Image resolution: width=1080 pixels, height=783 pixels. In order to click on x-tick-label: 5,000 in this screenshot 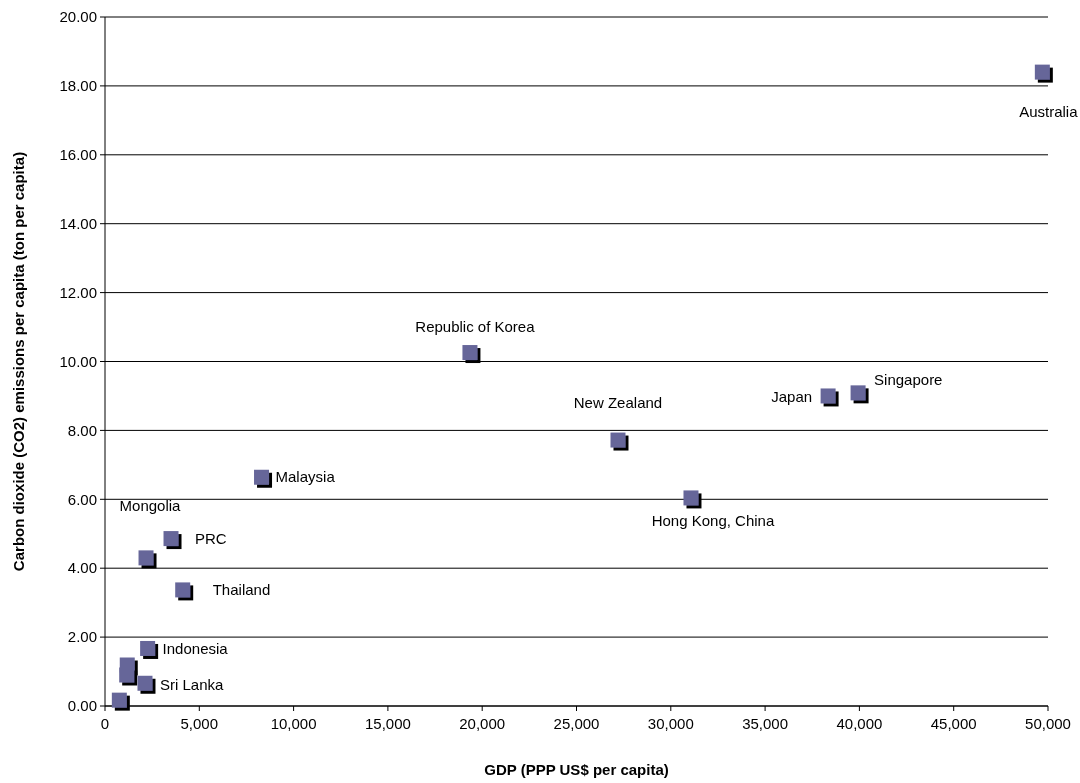, I will do `click(199, 723)`.